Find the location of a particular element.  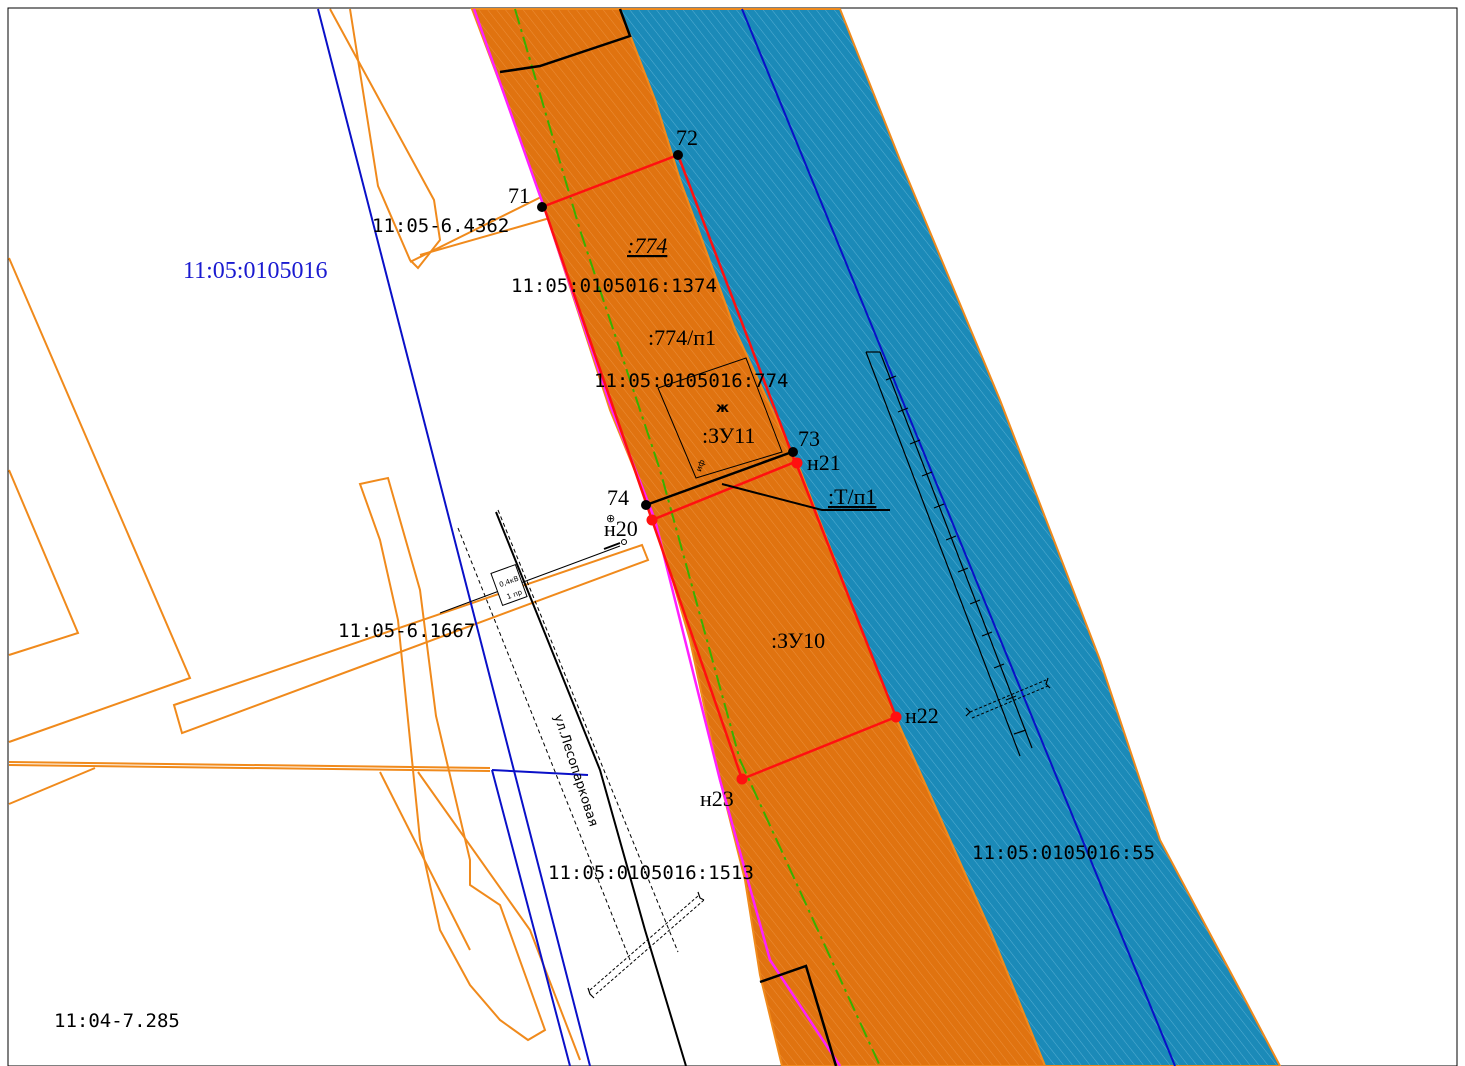

point-n20-label: н20 is located at coordinates (621, 528).